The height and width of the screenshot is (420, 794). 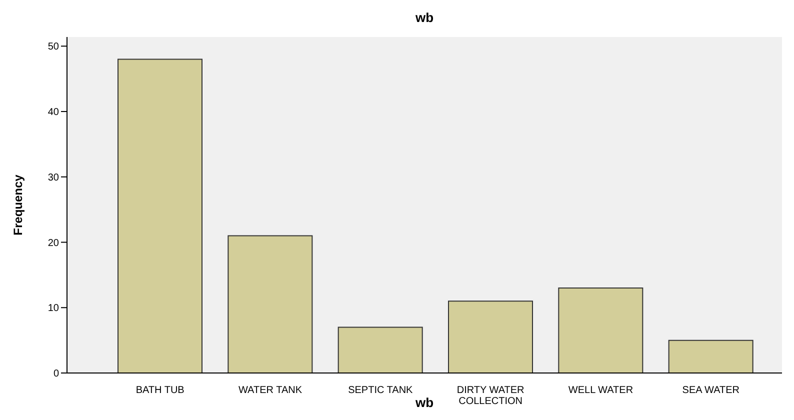 What do you see at coordinates (54, 178) in the screenshot?
I see `y-tick-label: 30` at bounding box center [54, 178].